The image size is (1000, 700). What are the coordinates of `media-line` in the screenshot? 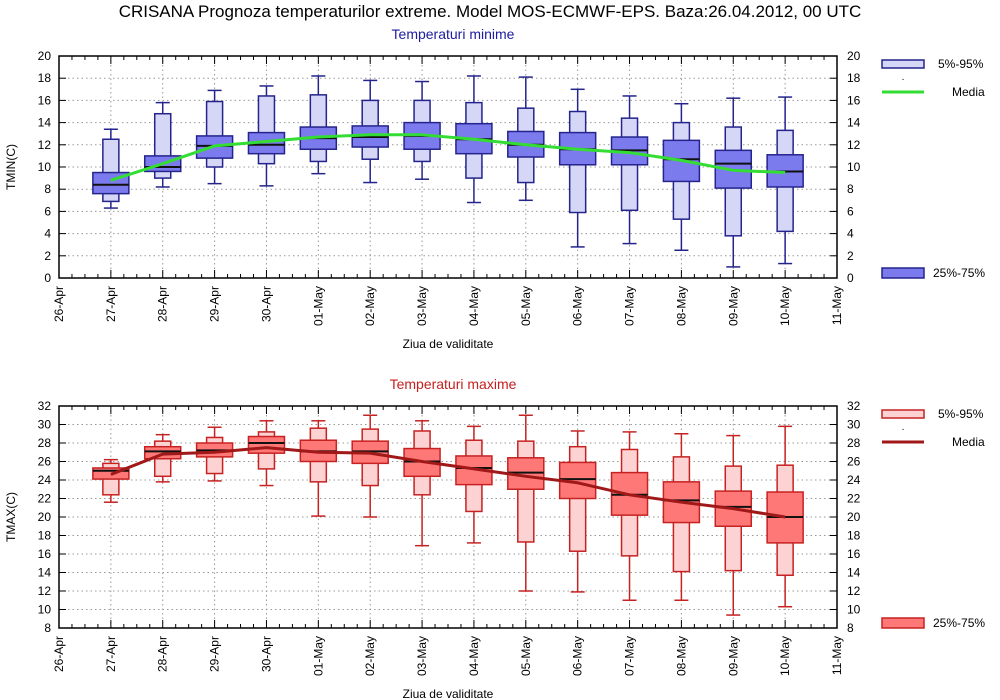 It's located at (448, 482).